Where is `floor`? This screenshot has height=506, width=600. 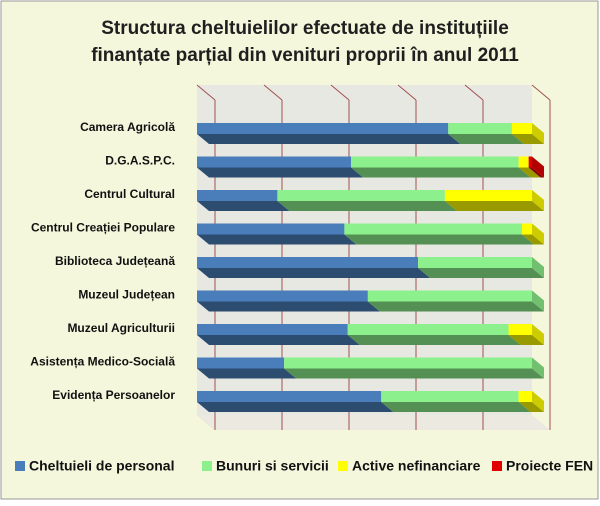 floor is located at coordinates (373, 422).